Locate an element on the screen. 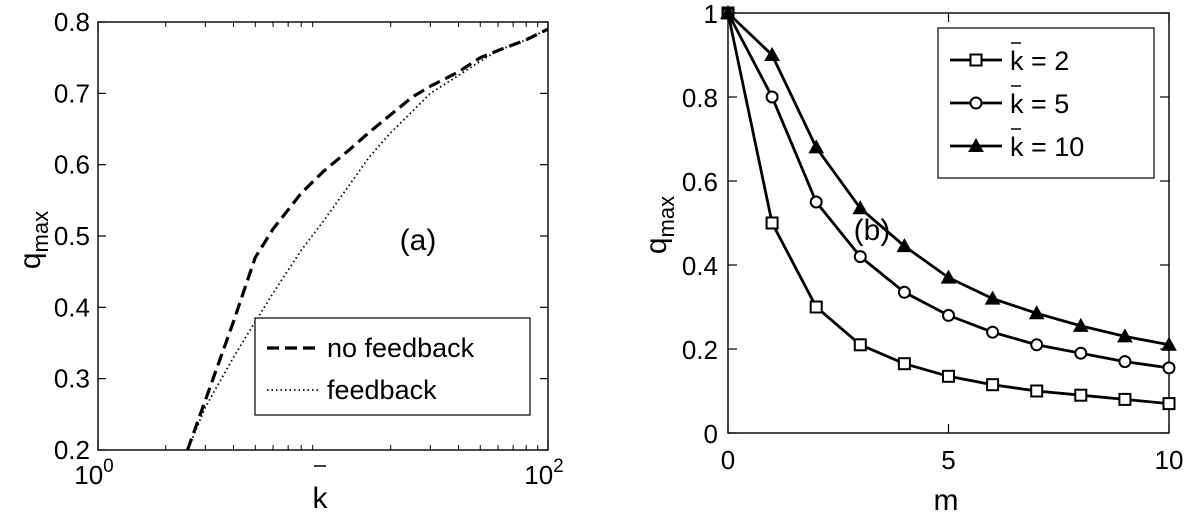 This screenshot has width=1198, height=517. y-tick-label: 0.3 is located at coordinates (72, 379).